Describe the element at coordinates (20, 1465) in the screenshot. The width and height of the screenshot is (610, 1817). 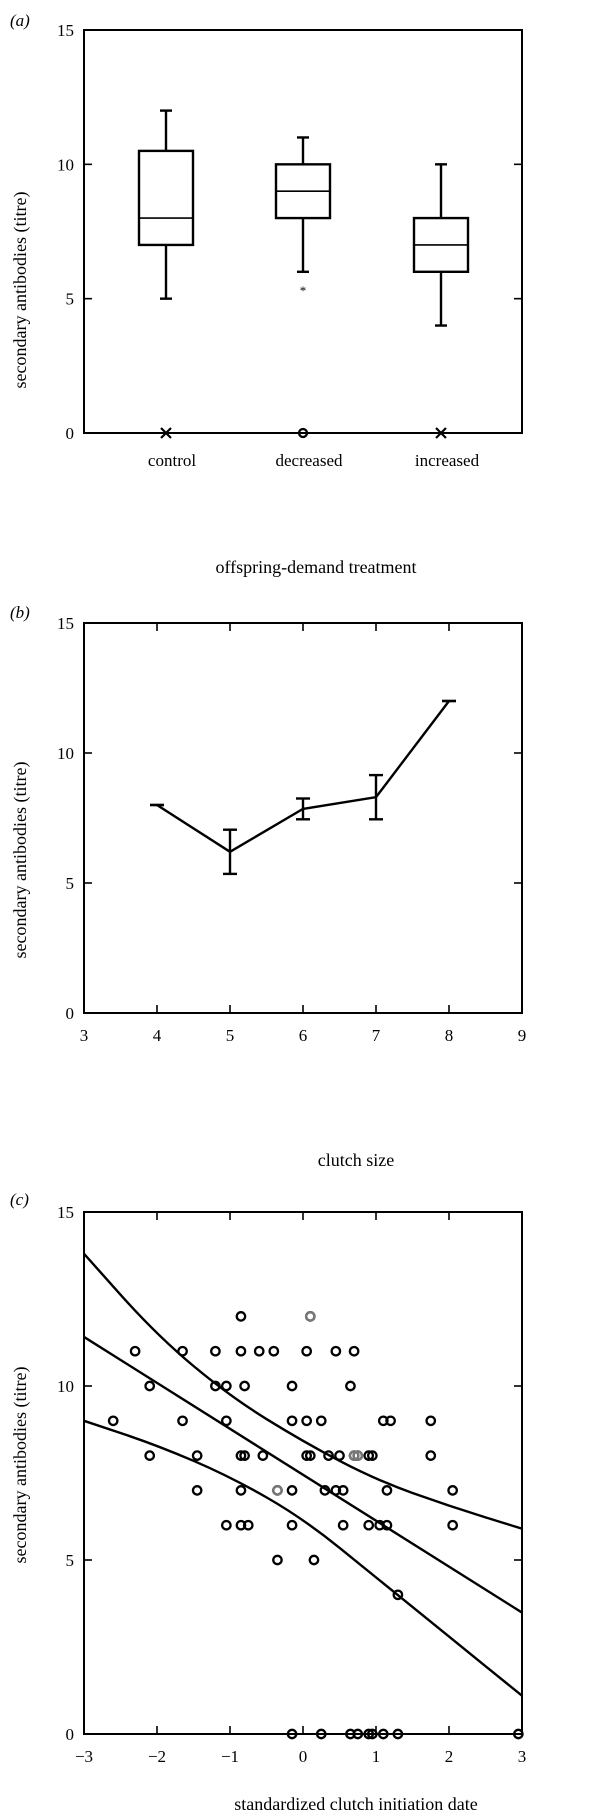
I see `panel-c-y-axis-label: secondary antibodies (titre)` at that location.